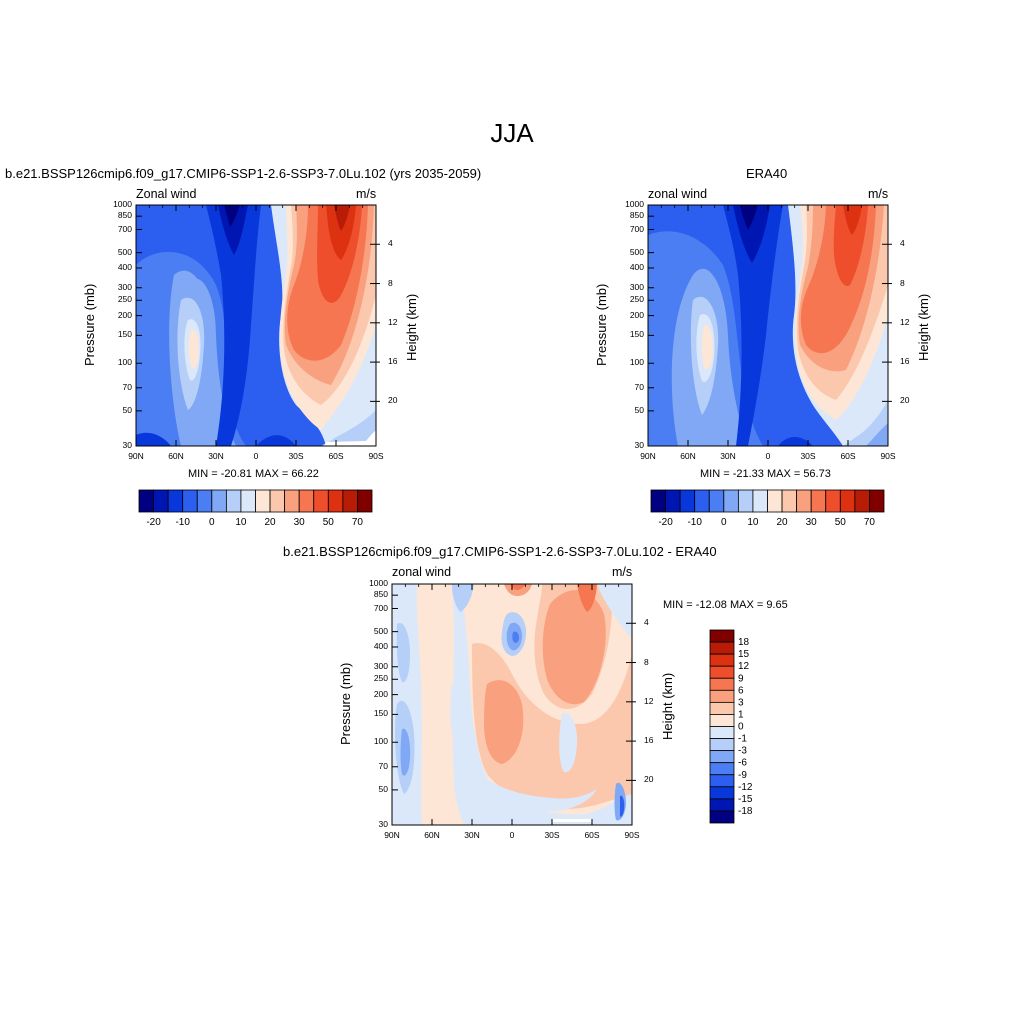 The height and width of the screenshot is (1024, 1024). Describe the element at coordinates (380, 645) in the screenshot. I see `diff-y-tick-label: 400` at that location.